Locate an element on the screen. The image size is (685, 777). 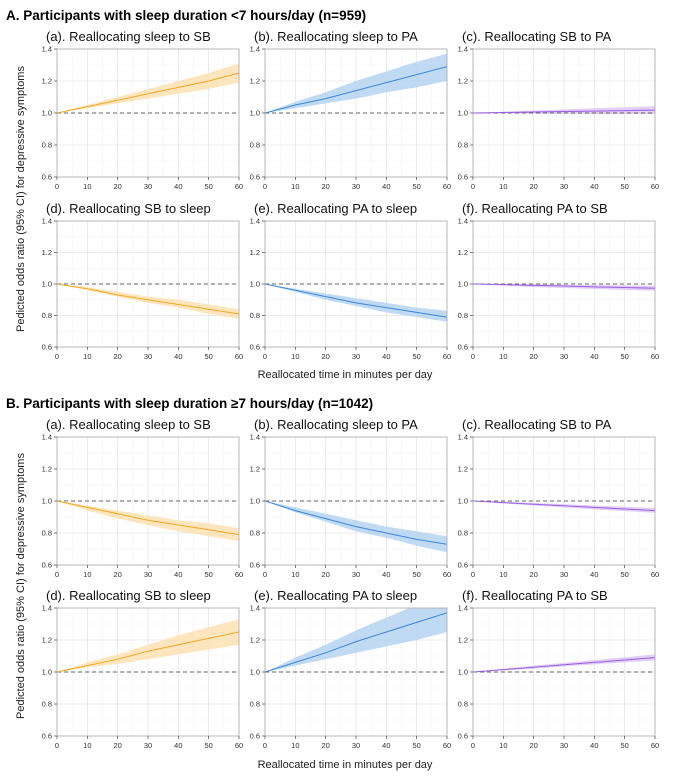
panel-title: (f). Reallocating PA to SB is located at coordinates (535, 208).